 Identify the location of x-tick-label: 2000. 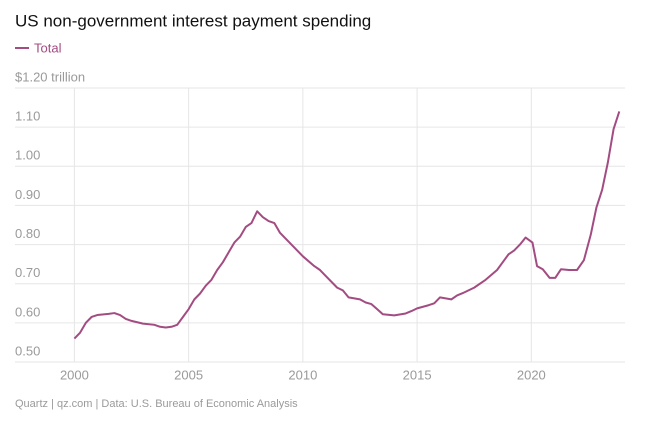
(74, 374).